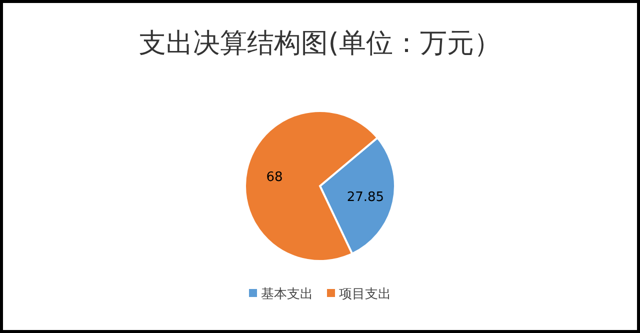 This screenshot has width=640, height=333. What do you see at coordinates (365, 294) in the screenshot?
I see `legend-label: 项目支出` at bounding box center [365, 294].